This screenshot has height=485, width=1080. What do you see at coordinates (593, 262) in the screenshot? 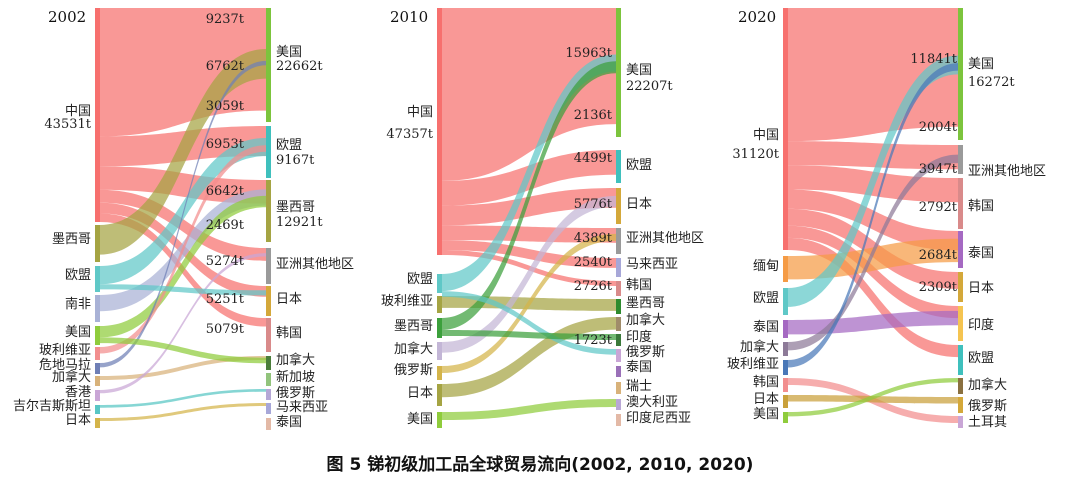
I see `flow-value-label: 2540t` at bounding box center [593, 262].